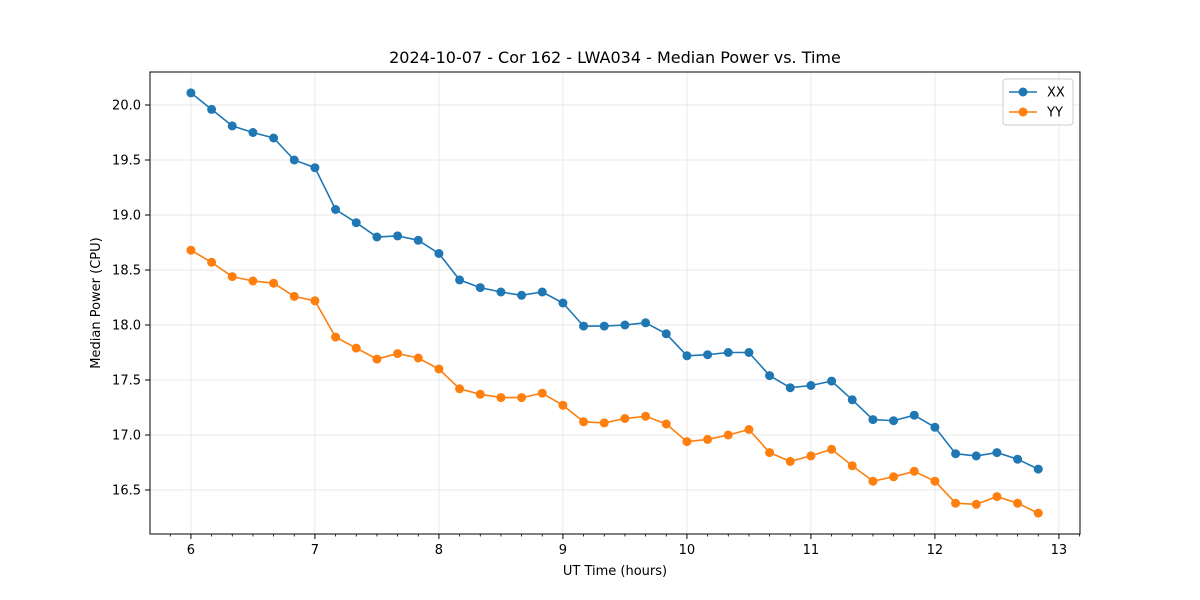 This screenshot has height=600, width=1200. I want to click on x-tick-label: 6, so click(191, 550).